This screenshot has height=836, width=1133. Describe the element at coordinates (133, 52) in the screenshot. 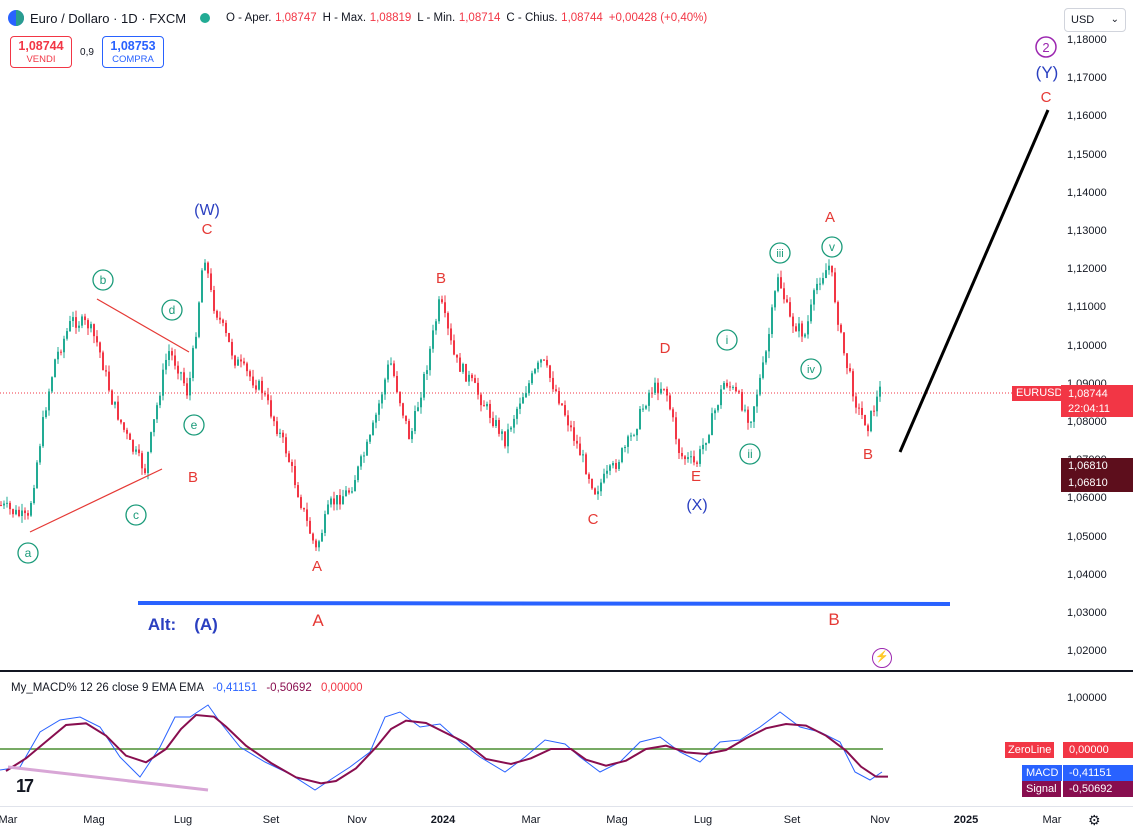

I see `buy-button: 1,08753 COMPRA` at that location.